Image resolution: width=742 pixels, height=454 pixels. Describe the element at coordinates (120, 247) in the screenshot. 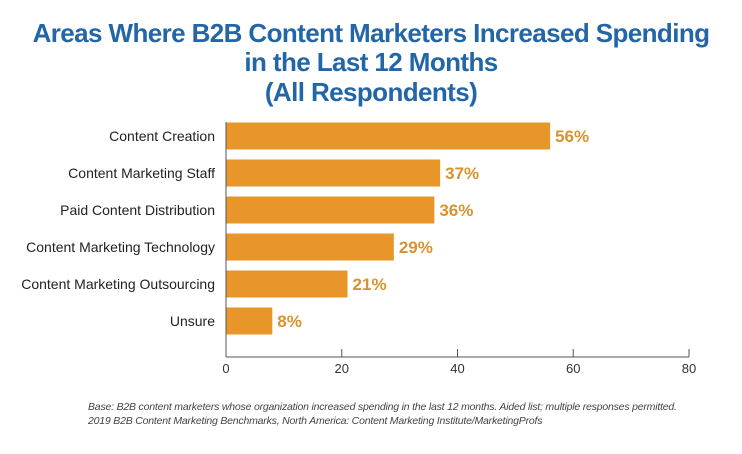

I see `category-label-3: Content Marketing Technology` at that location.